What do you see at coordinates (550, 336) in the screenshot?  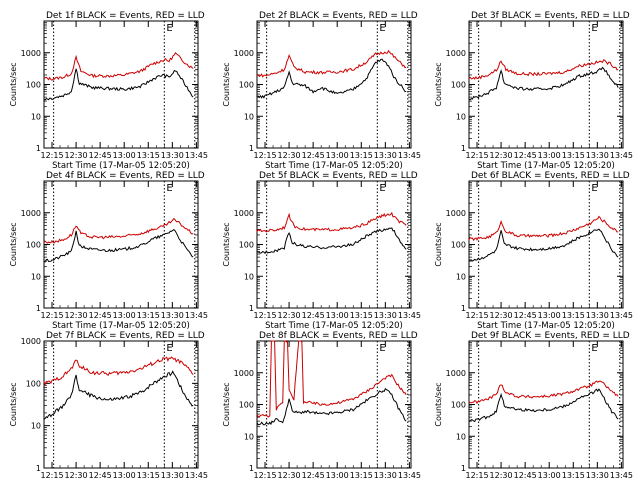 I see `chart-title: Det 9f BLACK = Events, RED = LLD` at bounding box center [550, 336].